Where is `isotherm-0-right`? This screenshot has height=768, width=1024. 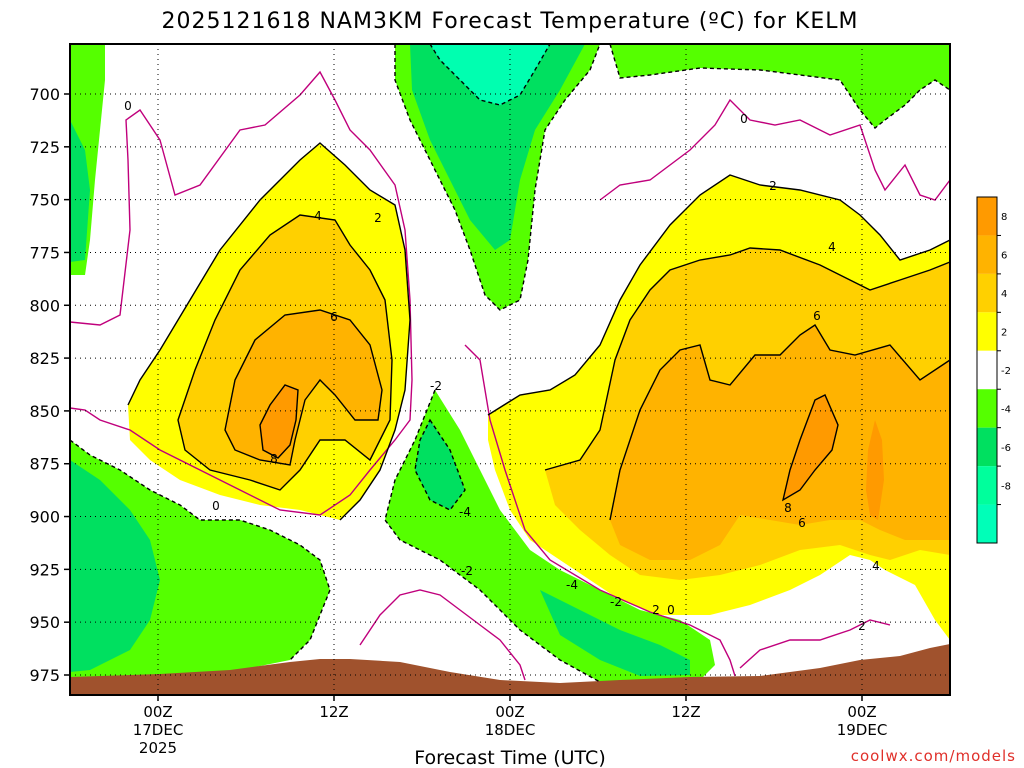
isotherm-0-right is located at coordinates (775, 149).